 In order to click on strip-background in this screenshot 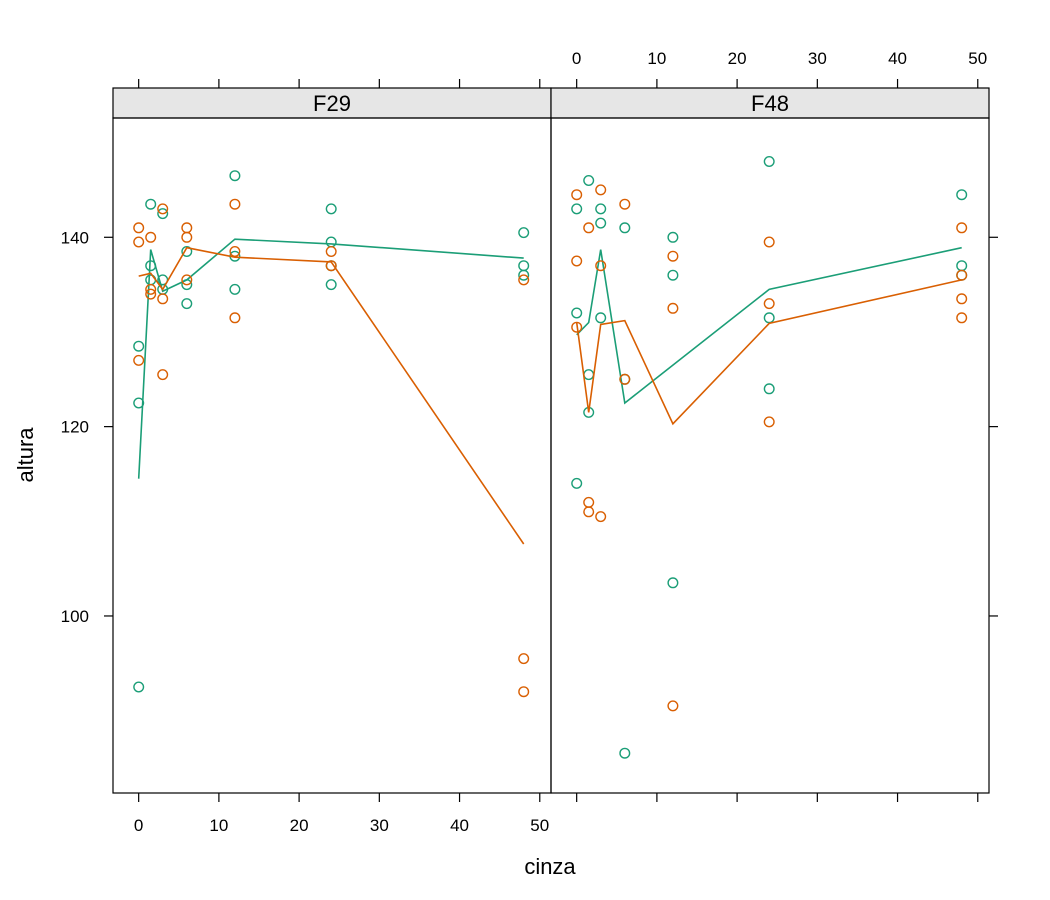, I will do `click(332, 103)`.